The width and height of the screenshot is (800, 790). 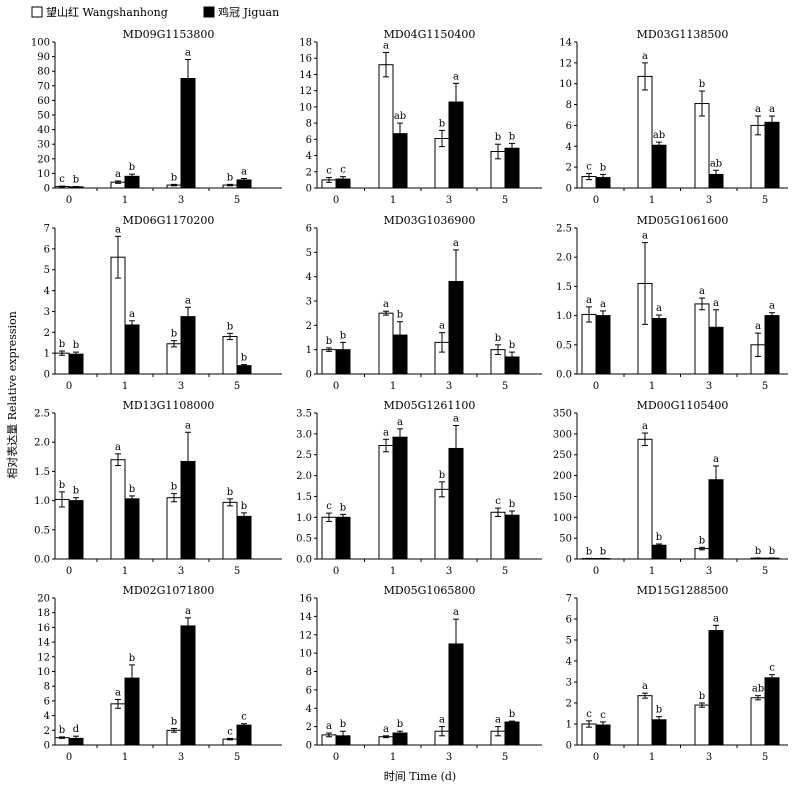 I want to click on y-tick-label: 4, so click(x=569, y=147).